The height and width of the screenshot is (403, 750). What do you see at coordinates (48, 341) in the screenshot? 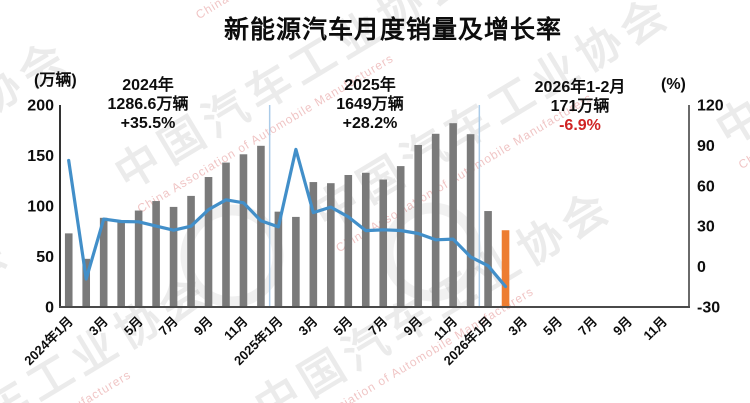
I see `x-axis-tick-label: 2024年1月` at bounding box center [48, 341].